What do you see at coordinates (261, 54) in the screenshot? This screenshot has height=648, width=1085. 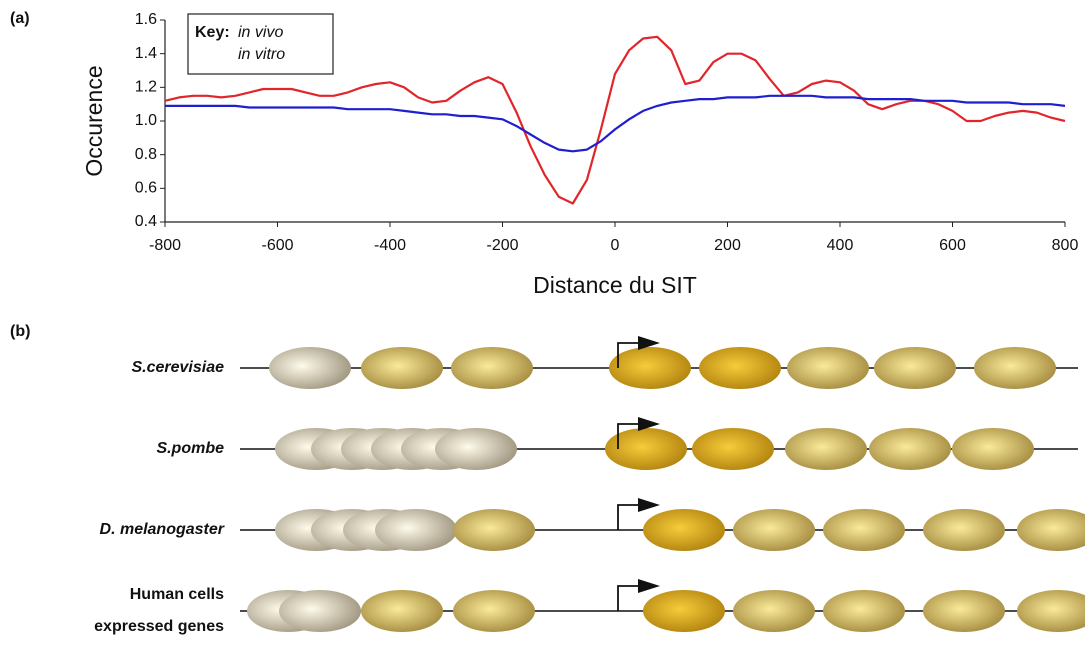 I see `legend-entry: in vitro` at bounding box center [261, 54].